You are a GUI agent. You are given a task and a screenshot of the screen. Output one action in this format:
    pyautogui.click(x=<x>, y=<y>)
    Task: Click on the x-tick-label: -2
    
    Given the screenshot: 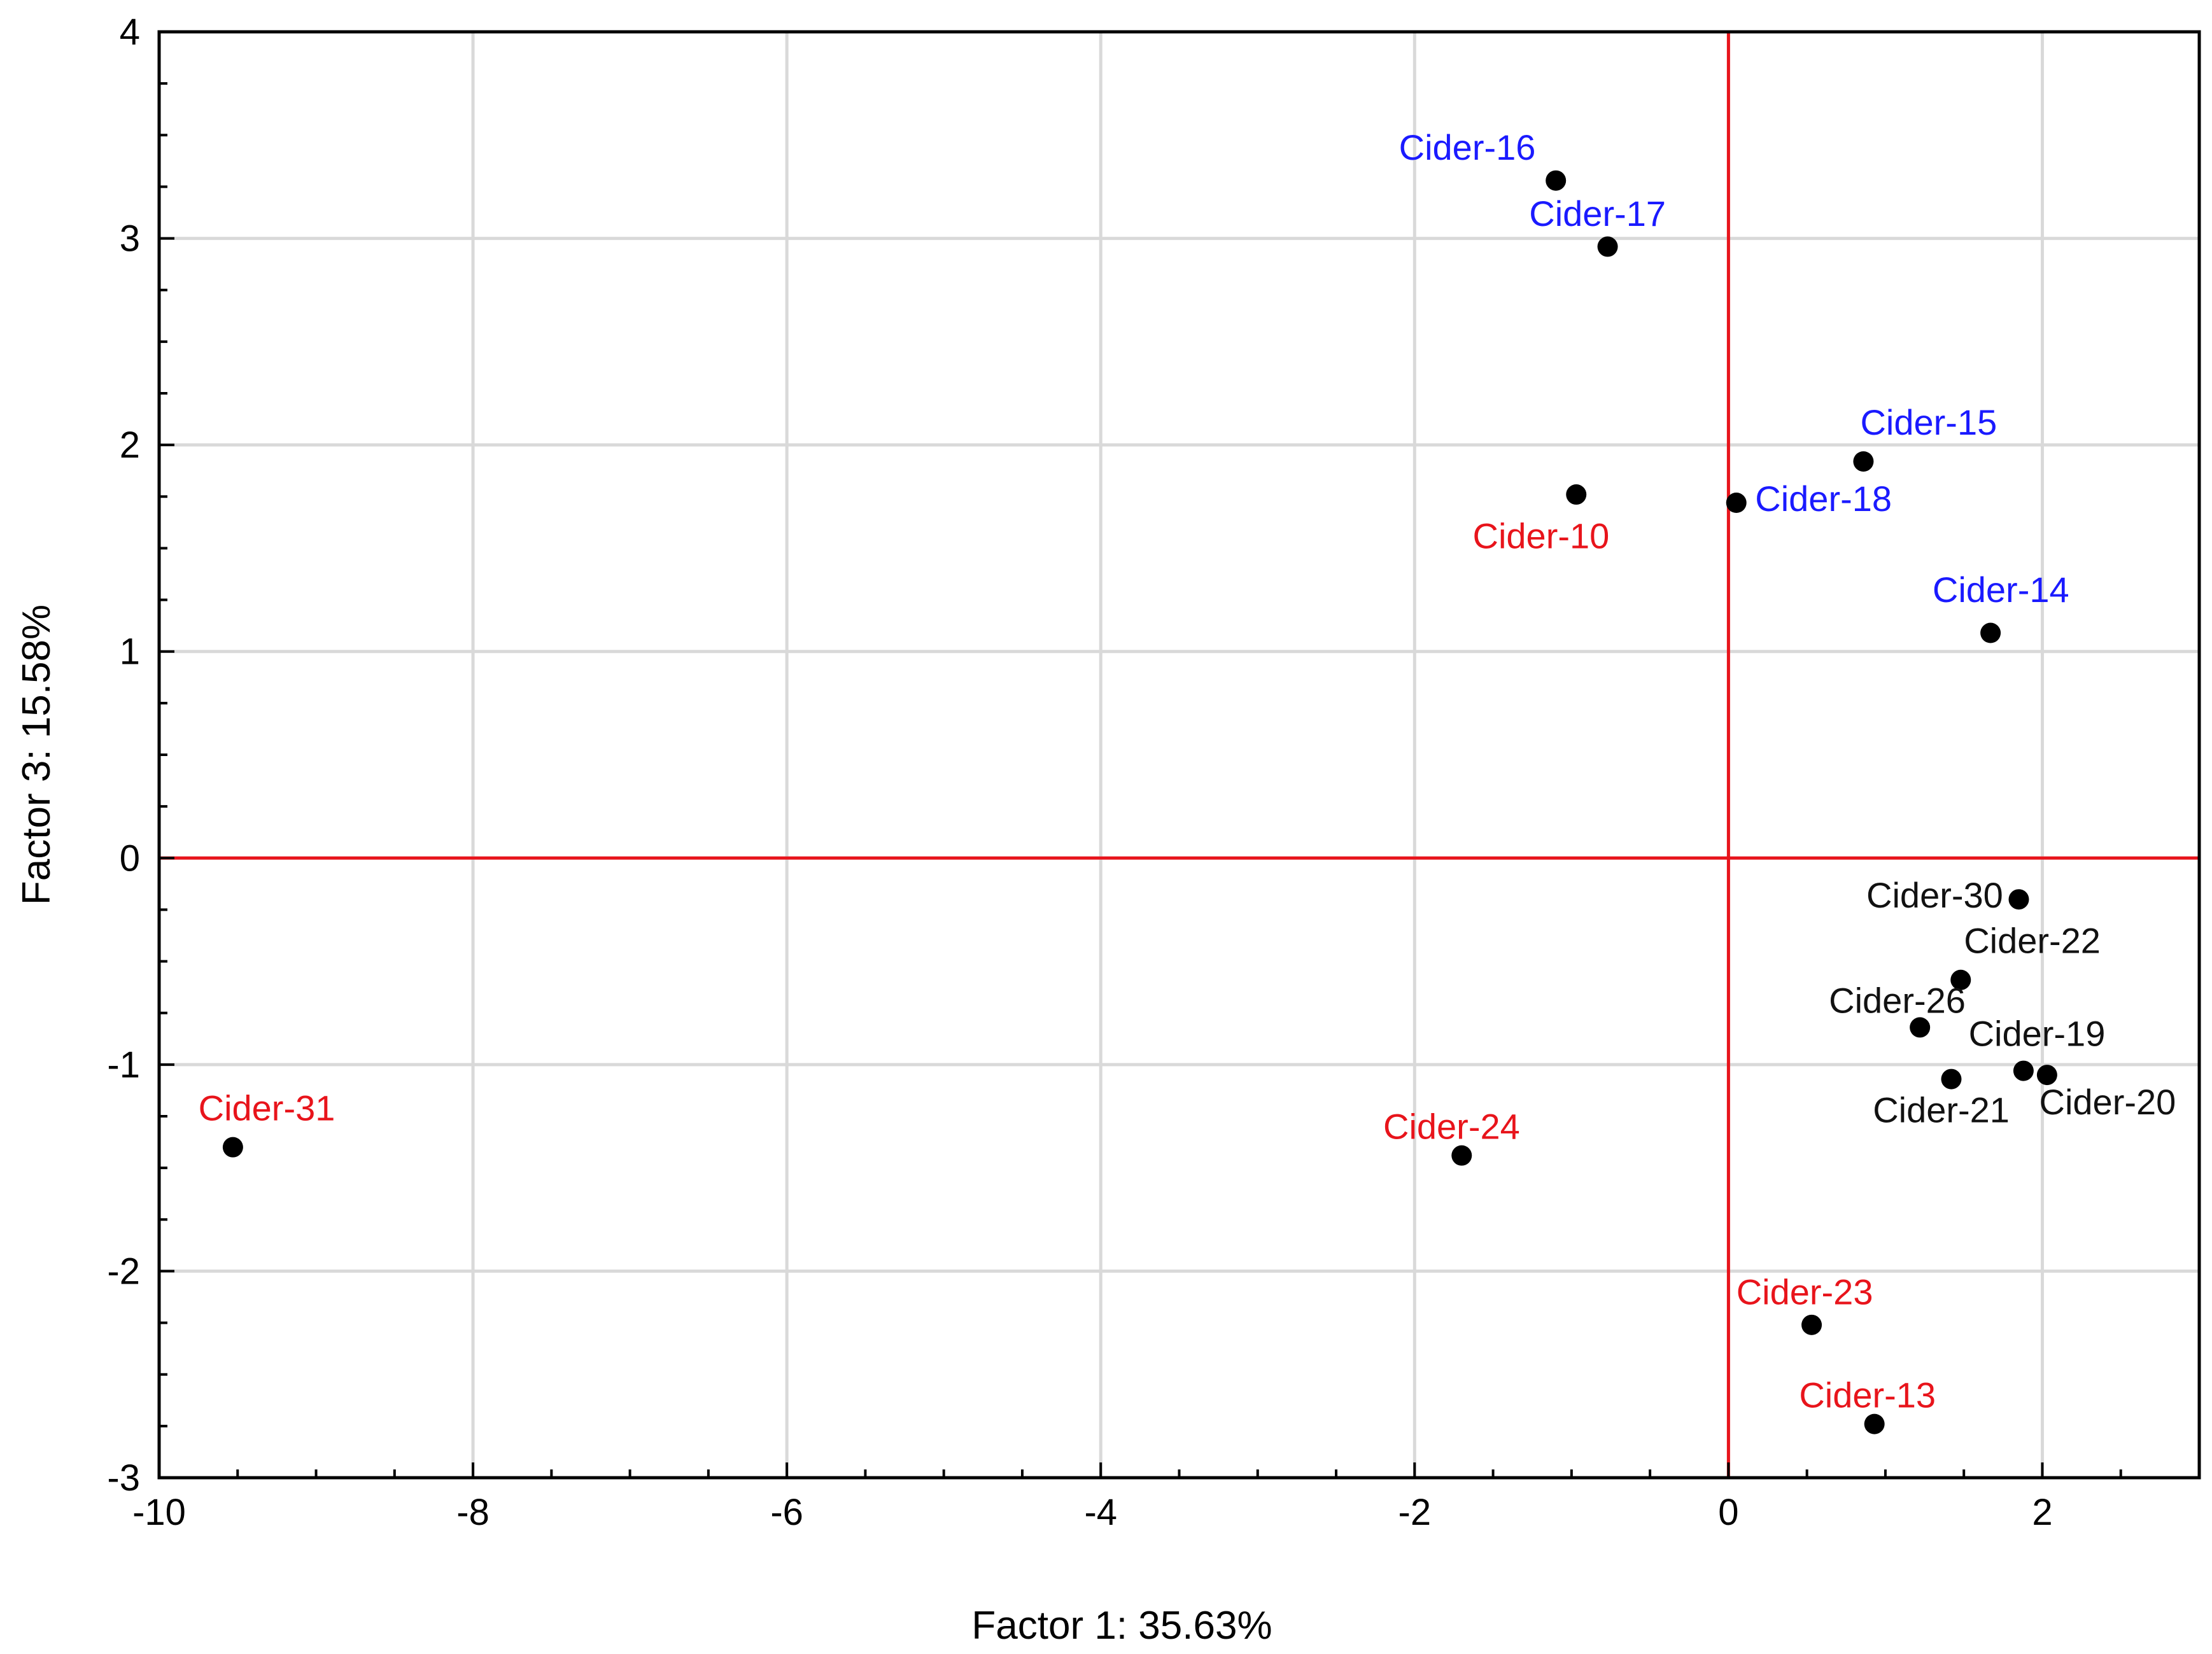 What is the action you would take?
    pyautogui.click(x=1415, y=1513)
    